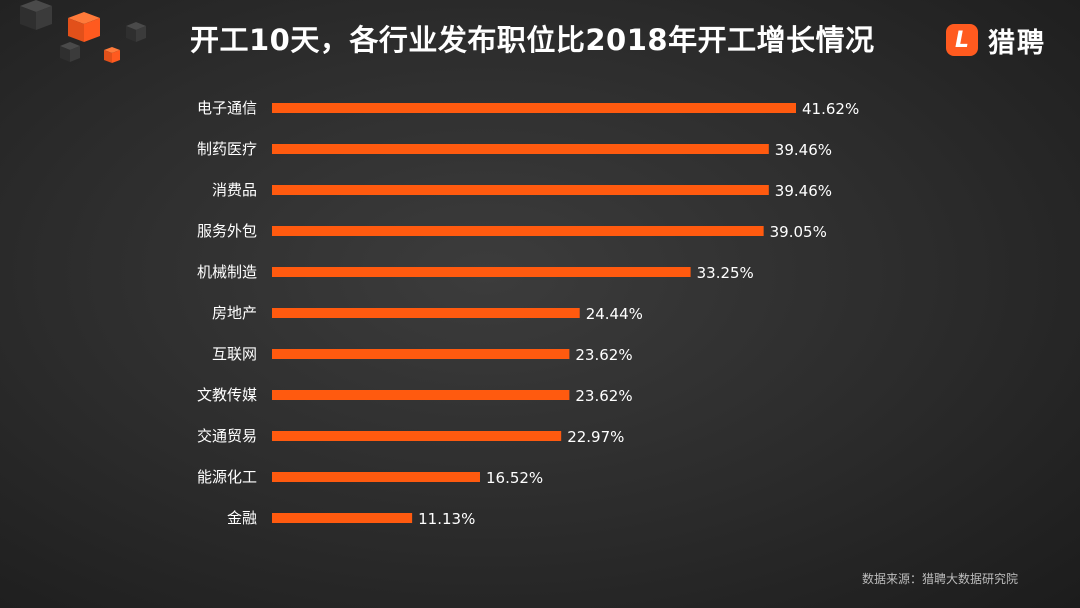 This screenshot has width=1080, height=608. Describe the element at coordinates (112, 55) in the screenshot. I see `orange-cube-small-icon` at that location.